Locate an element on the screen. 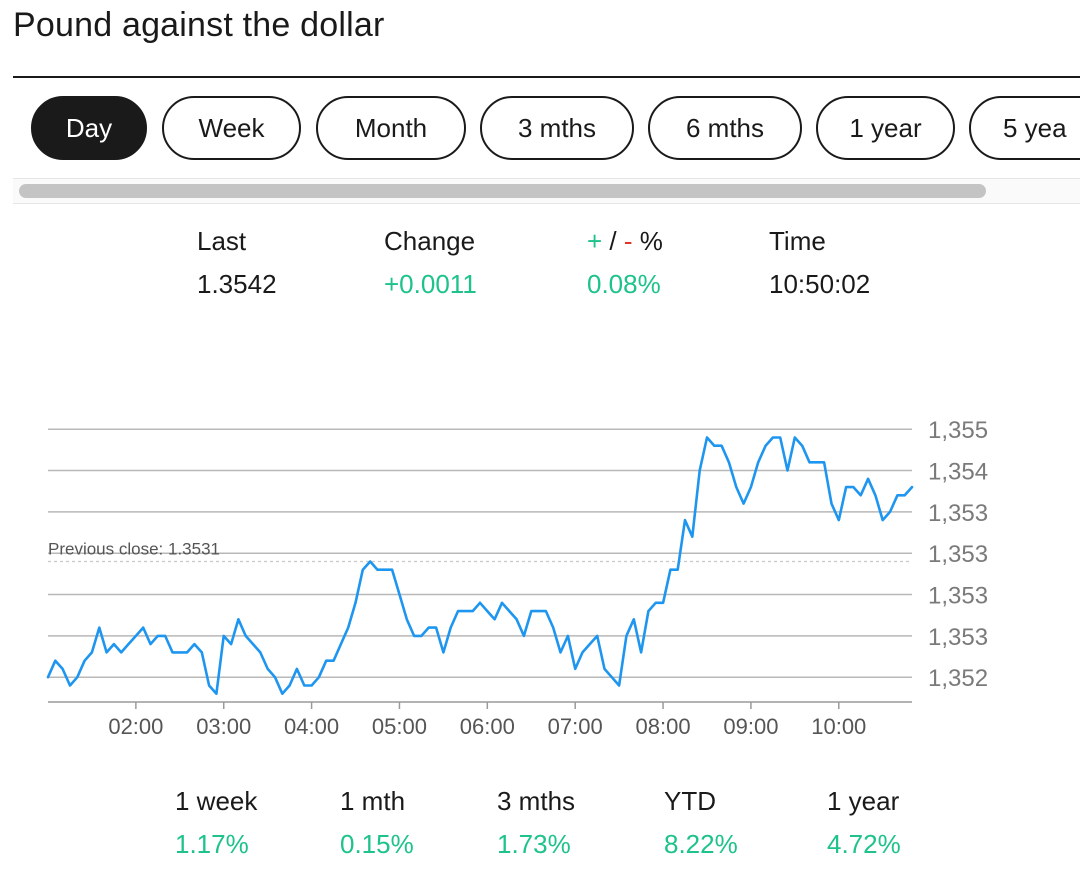  perf-ytd-label: YTD is located at coordinates (690, 801).